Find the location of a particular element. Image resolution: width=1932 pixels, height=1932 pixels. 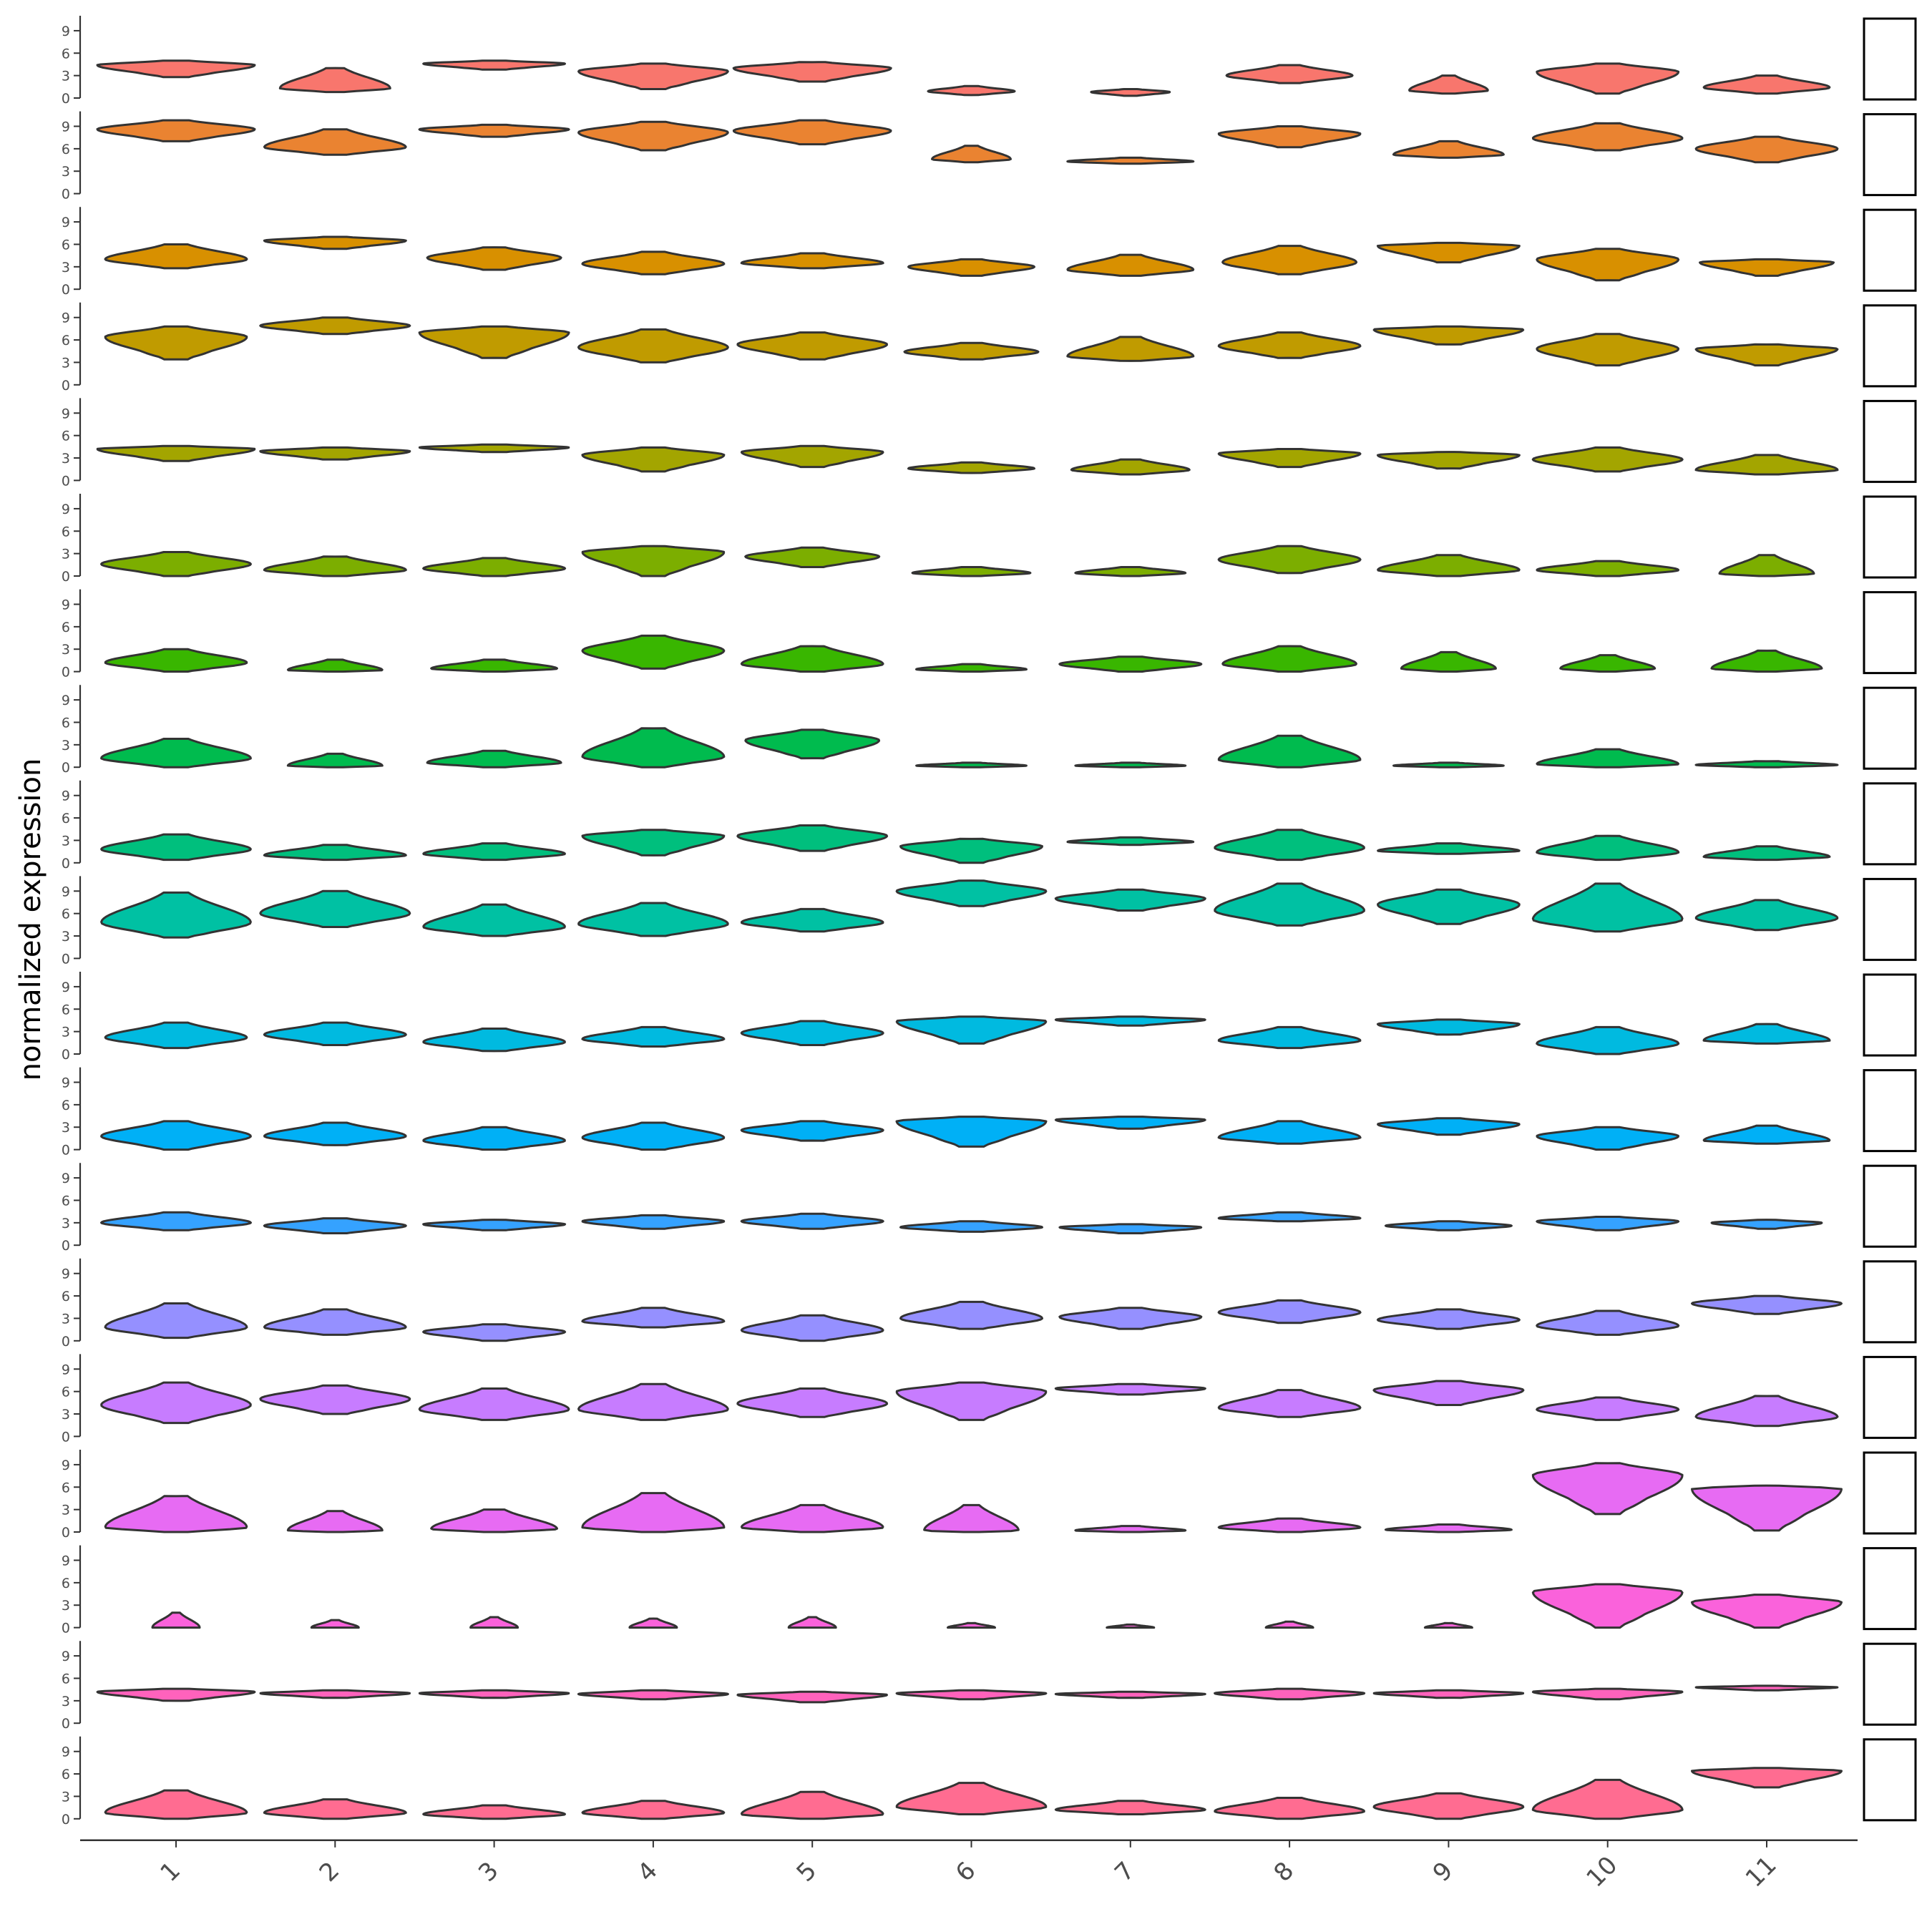

x-tick-label-3: 3 is located at coordinates (488, 1872).